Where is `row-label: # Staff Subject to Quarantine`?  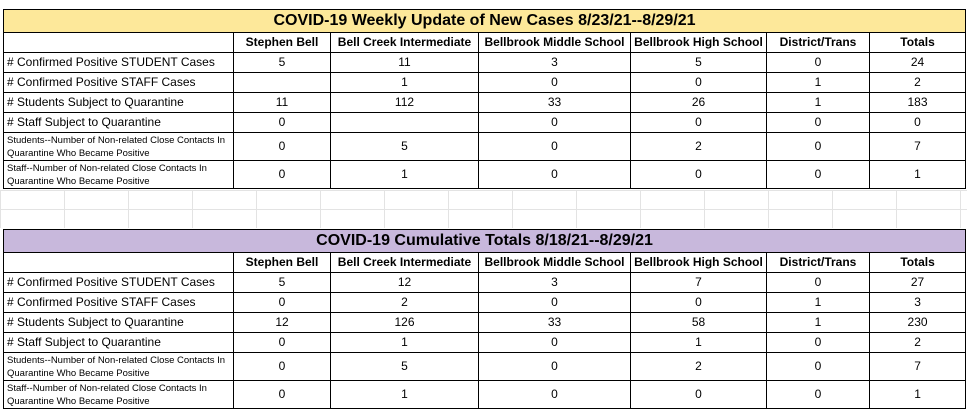 row-label: # Staff Subject to Quarantine is located at coordinates (118, 342).